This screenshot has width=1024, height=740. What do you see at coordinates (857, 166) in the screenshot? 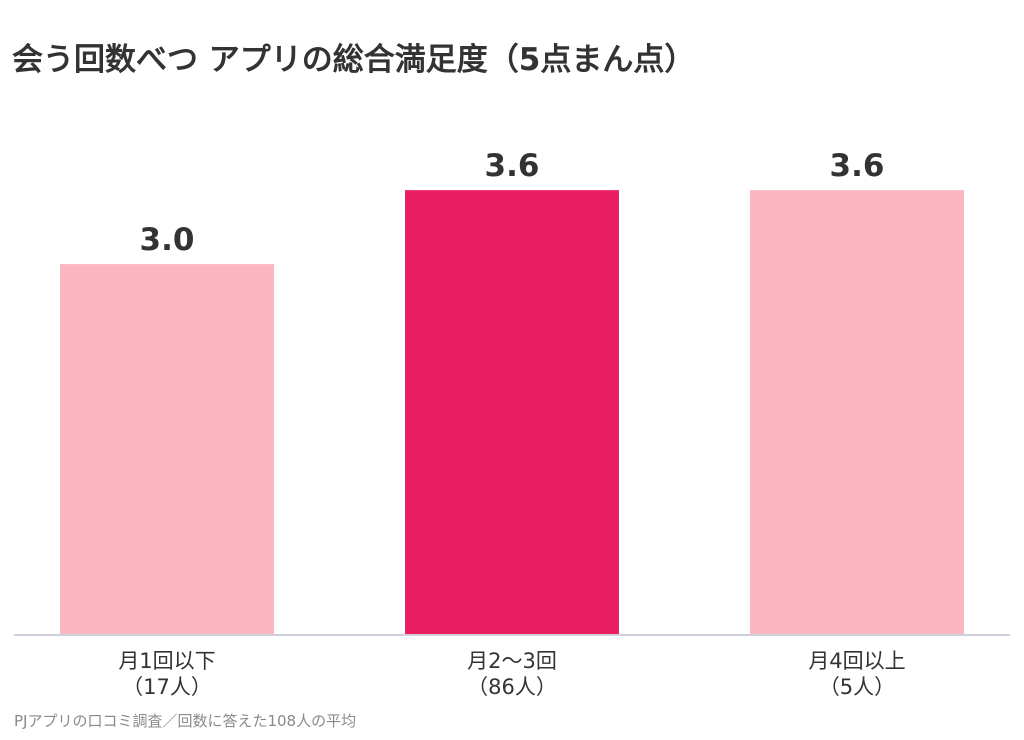
I see `value-label-3: 3.6` at bounding box center [857, 166].